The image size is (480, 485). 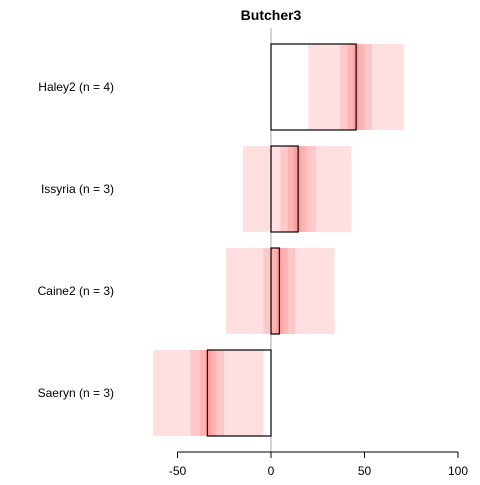 I want to click on category-label: Saeryn (n = 3), so click(x=76, y=393).